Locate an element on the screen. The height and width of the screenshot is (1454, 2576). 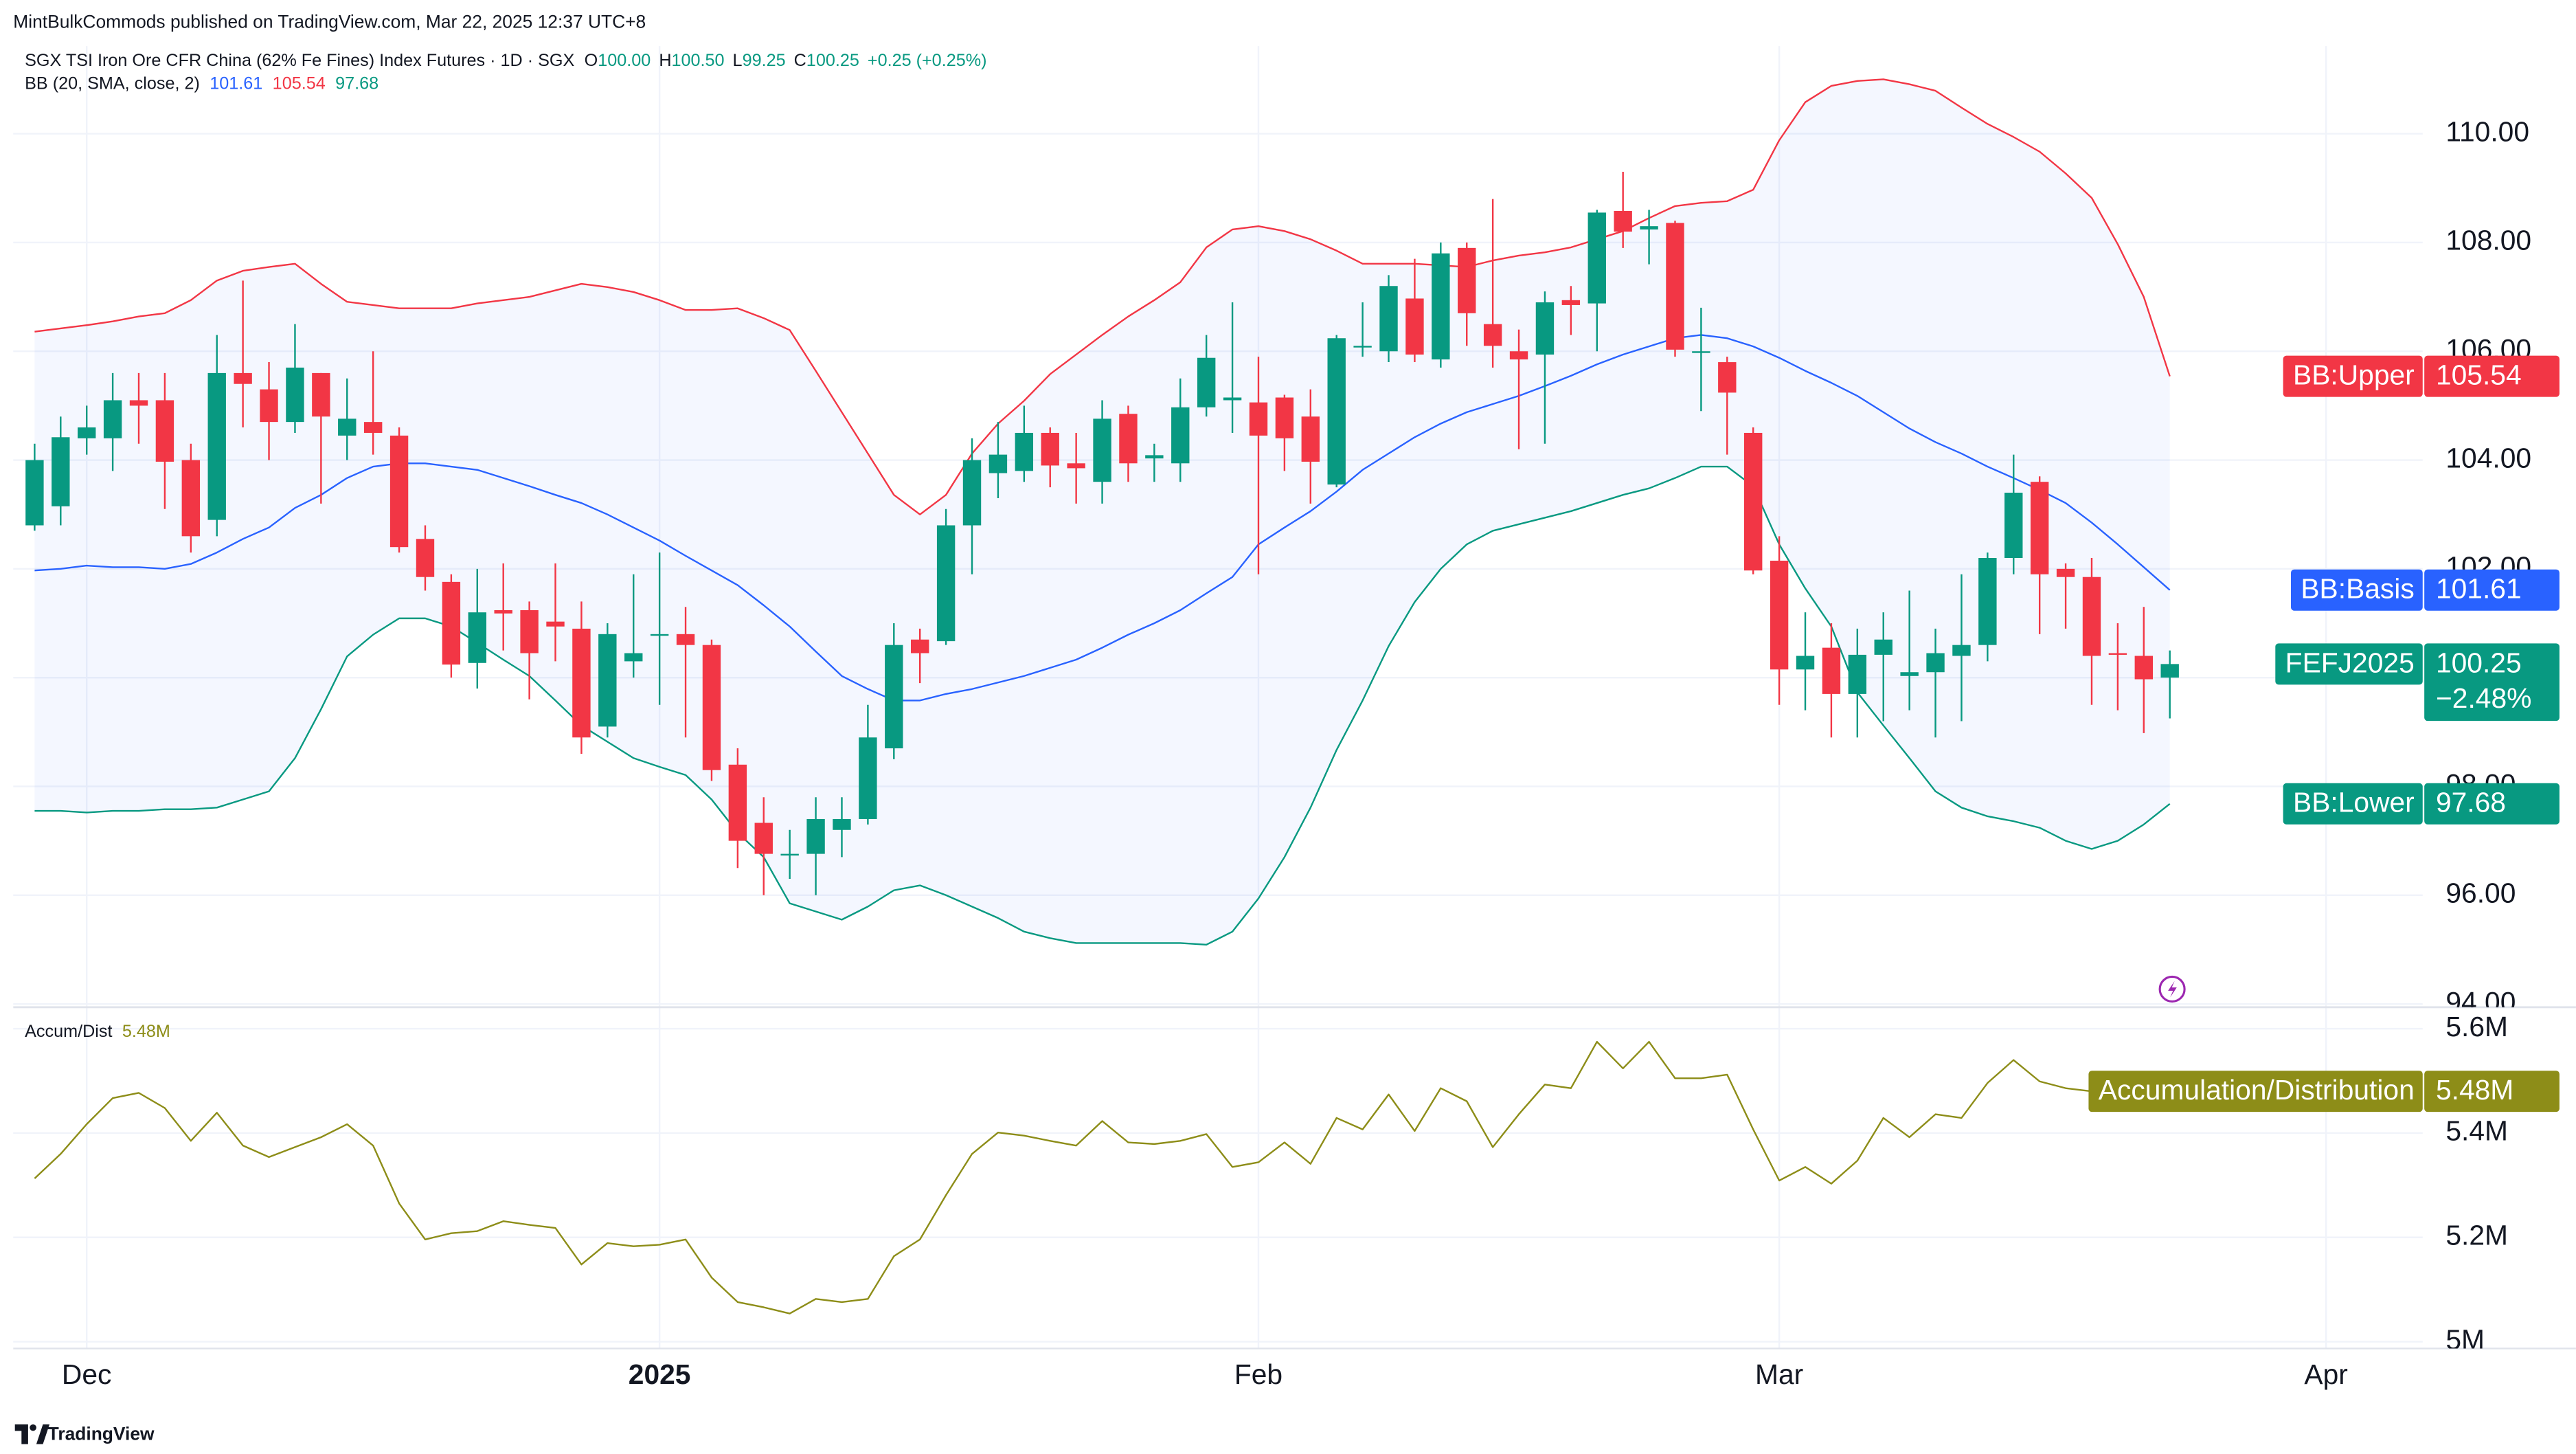
badge-value: 97.68 is located at coordinates (2471, 802).